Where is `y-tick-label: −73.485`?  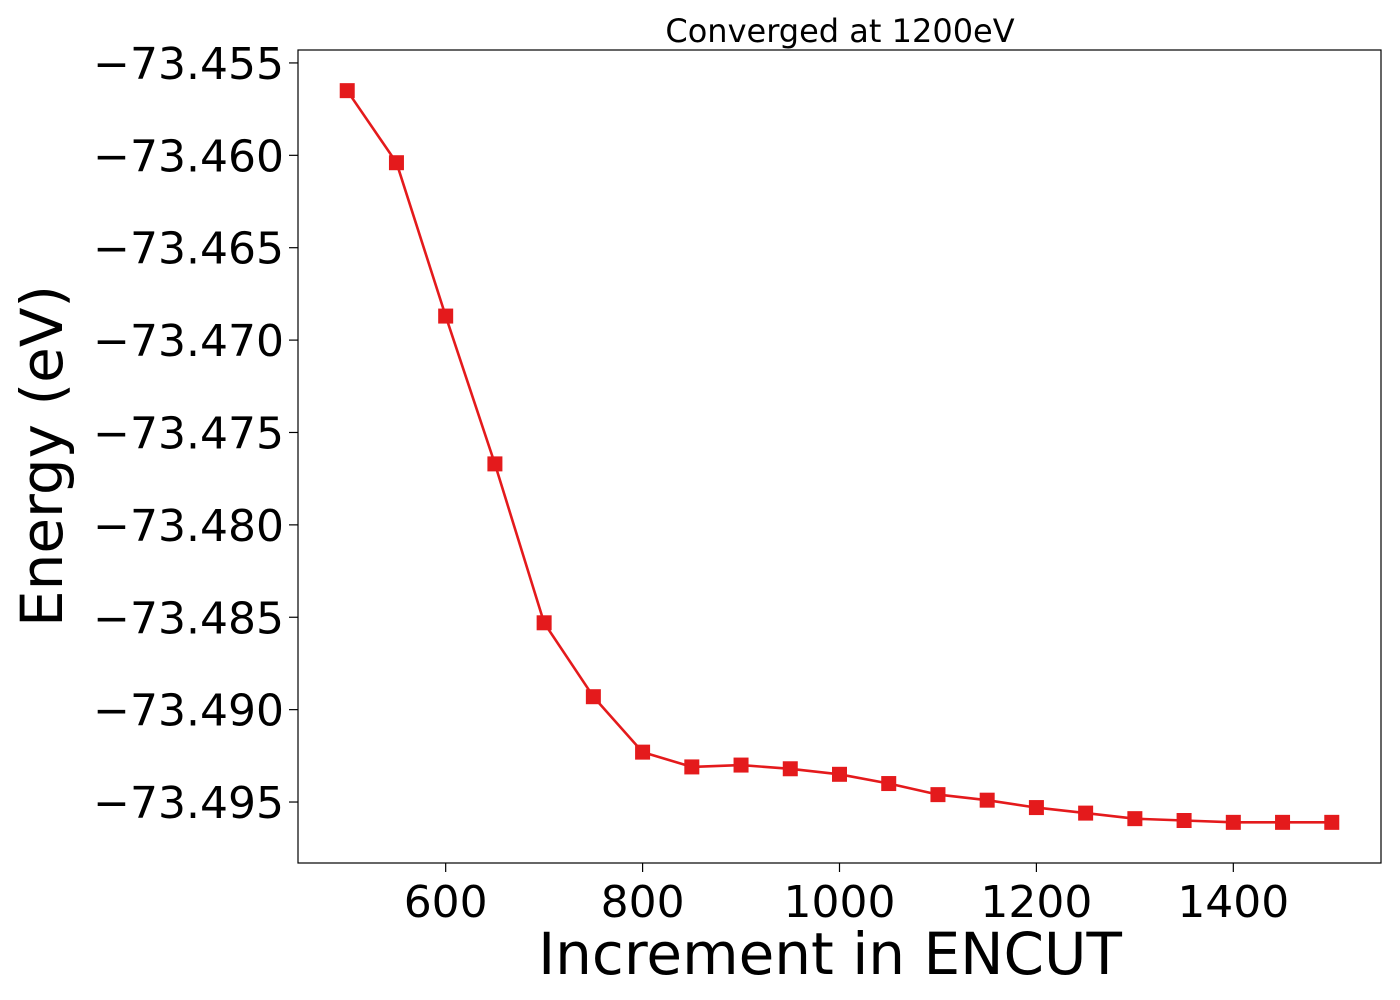
y-tick-label: −73.485 is located at coordinates (188, 618).